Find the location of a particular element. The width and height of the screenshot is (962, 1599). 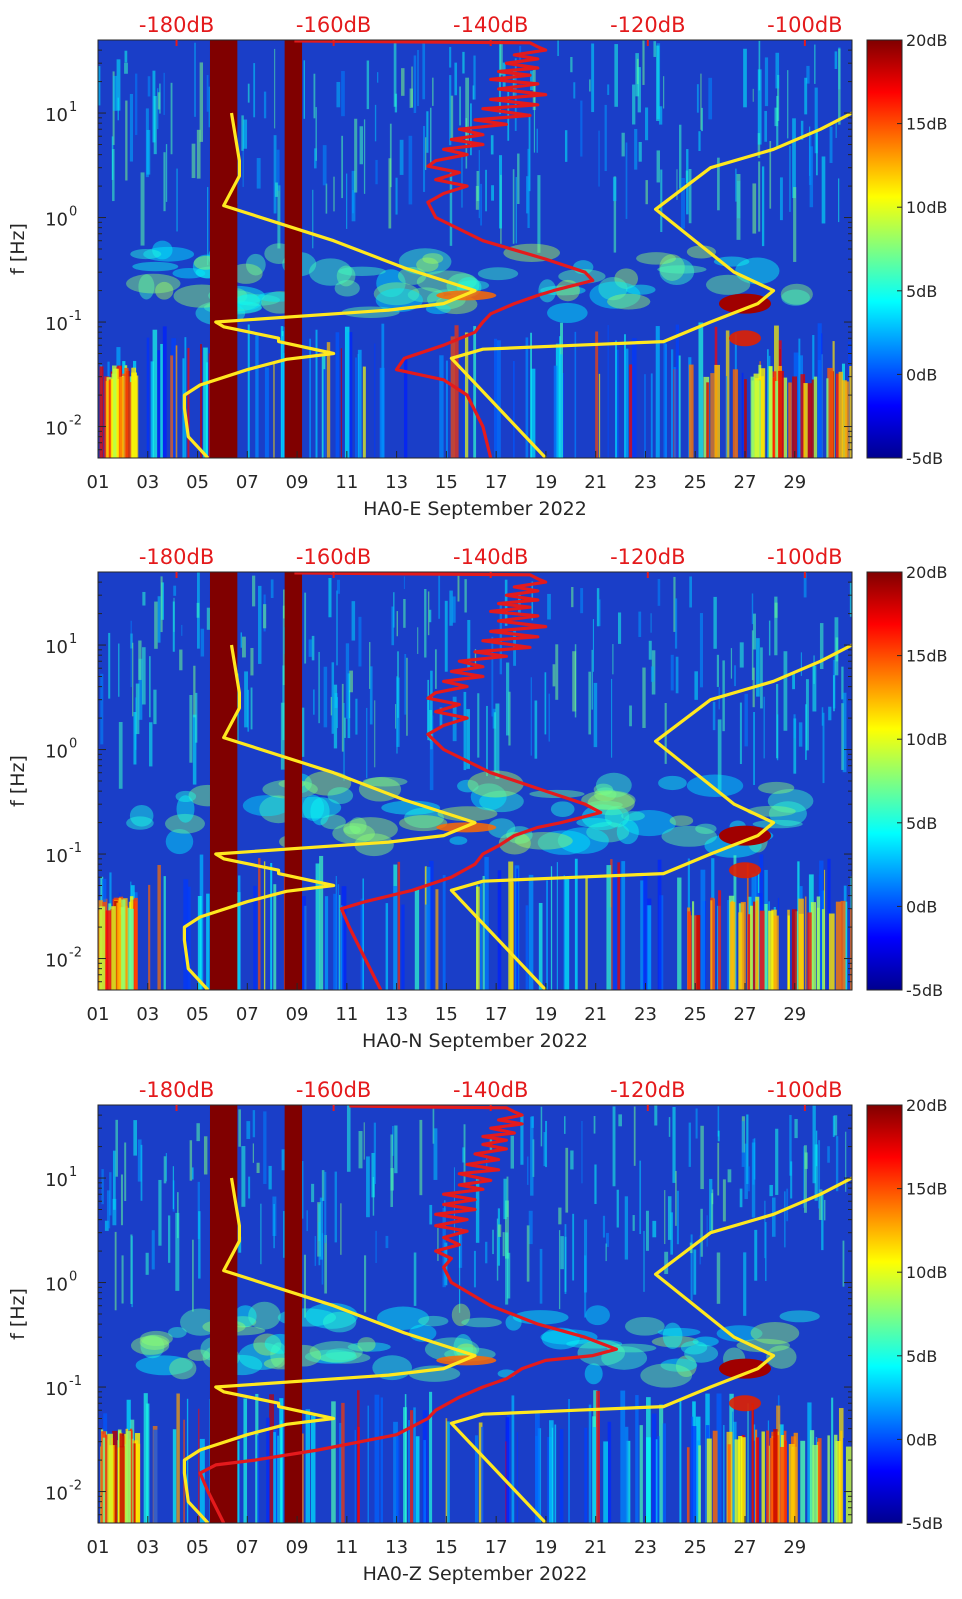

y-tick-exponent: -1 is located at coordinates (75, 1381).